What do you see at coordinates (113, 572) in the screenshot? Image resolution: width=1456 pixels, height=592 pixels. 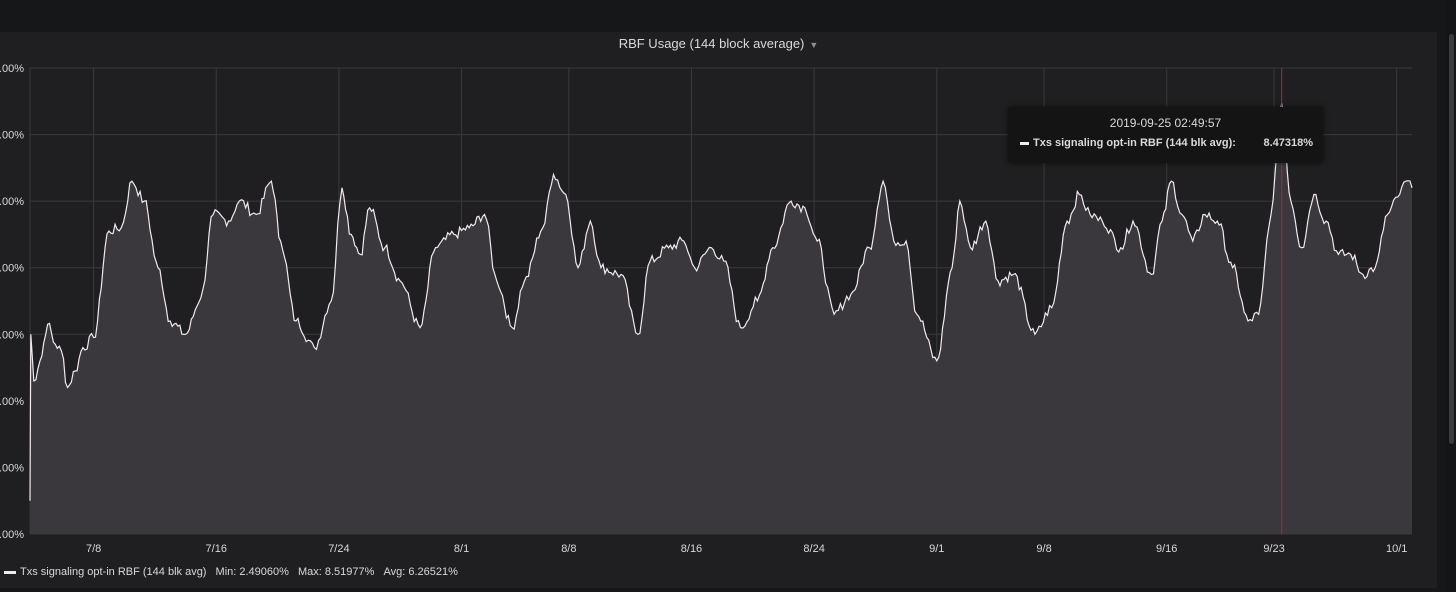 I see `legend-series-name: Txs signaling opt-in RBF (144 blk avg)` at bounding box center [113, 572].